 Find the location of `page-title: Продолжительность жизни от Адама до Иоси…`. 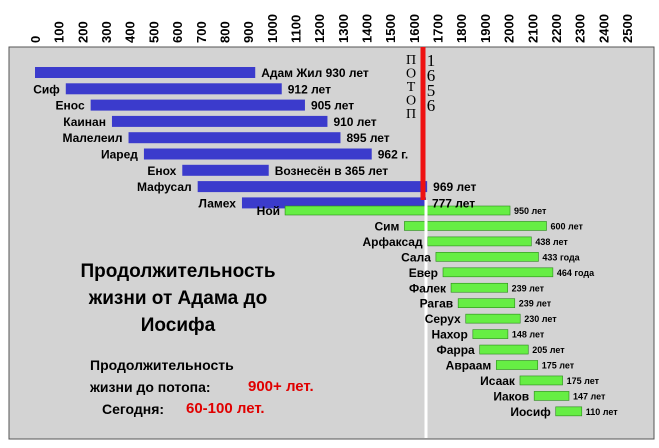

page-title: Продолжительность жизни от Адама до Иоси… is located at coordinates (178, 298).